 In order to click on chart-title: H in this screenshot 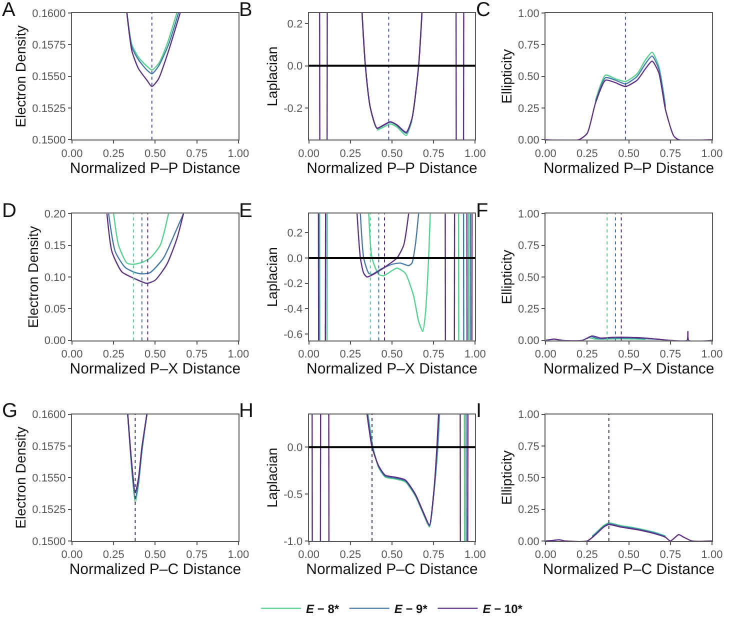, I will do `click(246, 411)`.